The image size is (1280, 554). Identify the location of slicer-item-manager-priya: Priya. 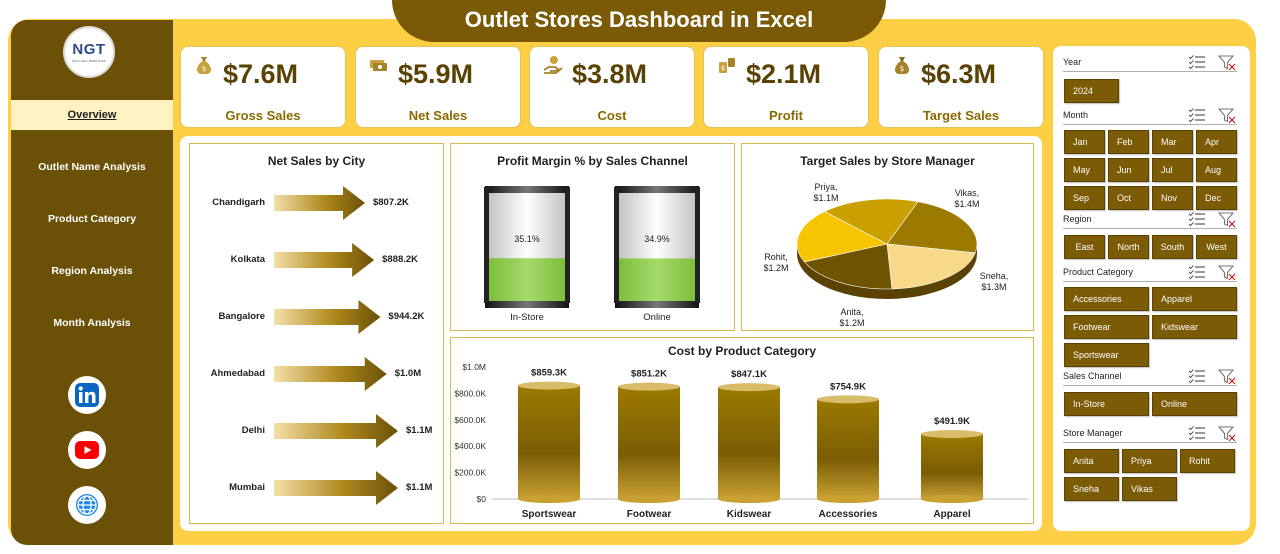
(1149, 461).